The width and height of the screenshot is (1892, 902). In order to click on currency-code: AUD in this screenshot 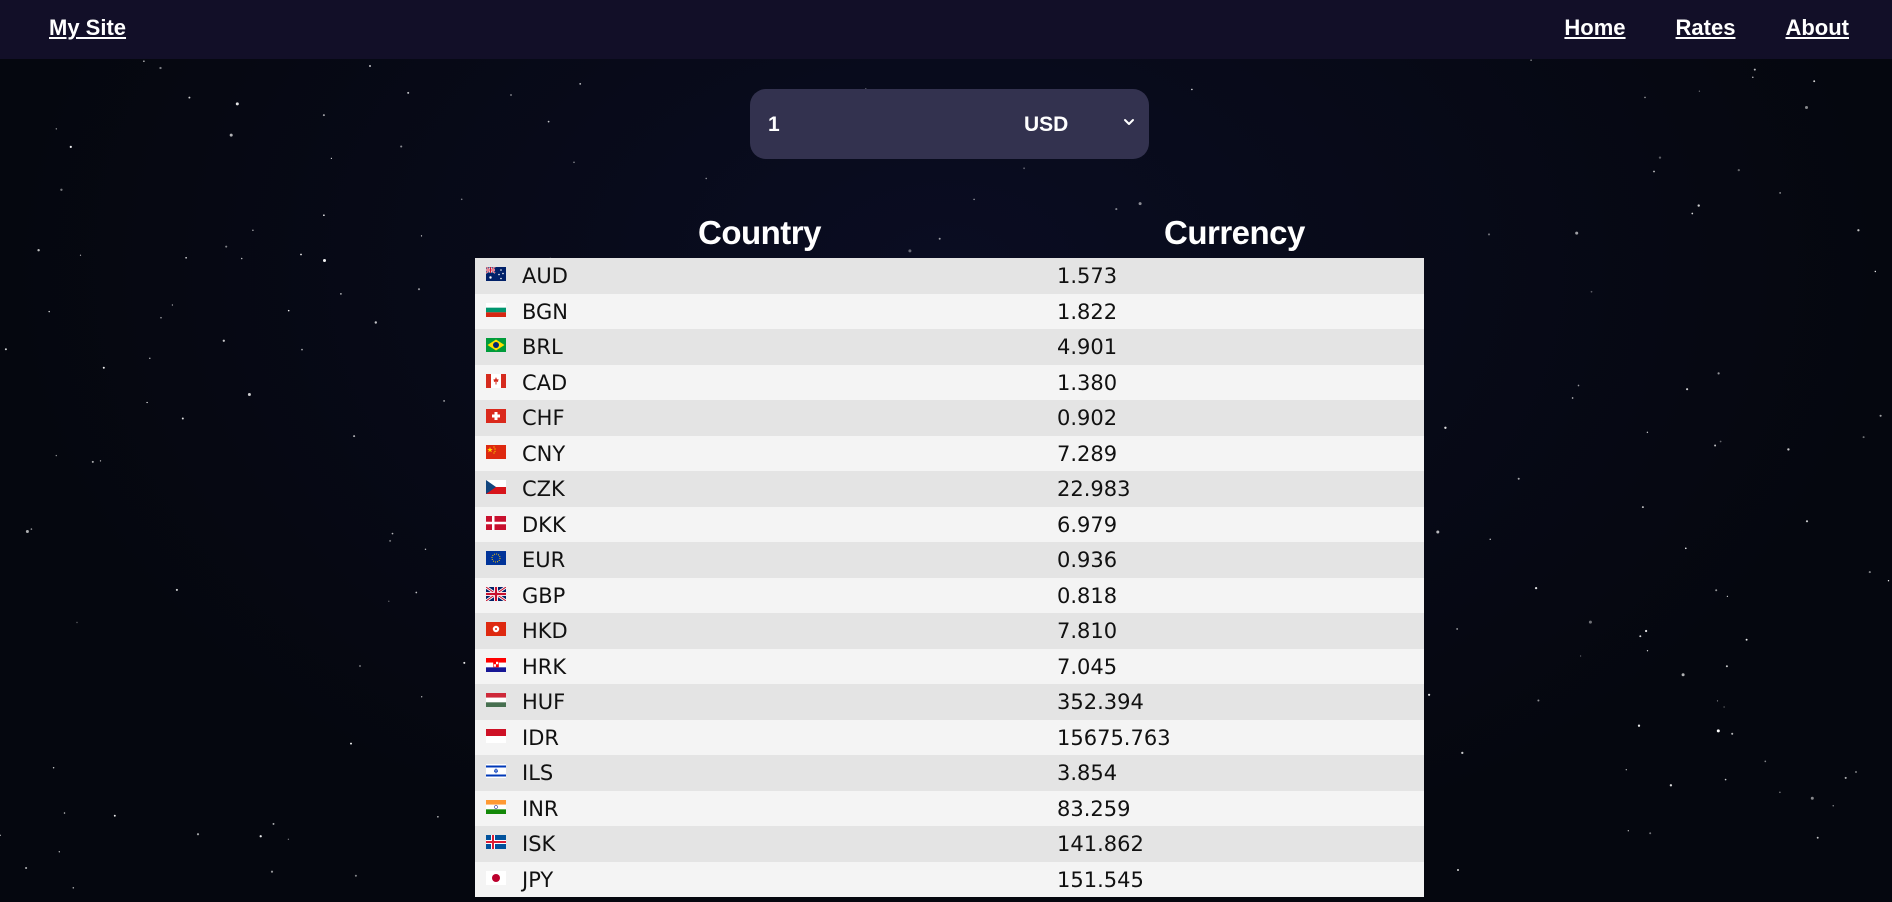, I will do `click(545, 276)`.